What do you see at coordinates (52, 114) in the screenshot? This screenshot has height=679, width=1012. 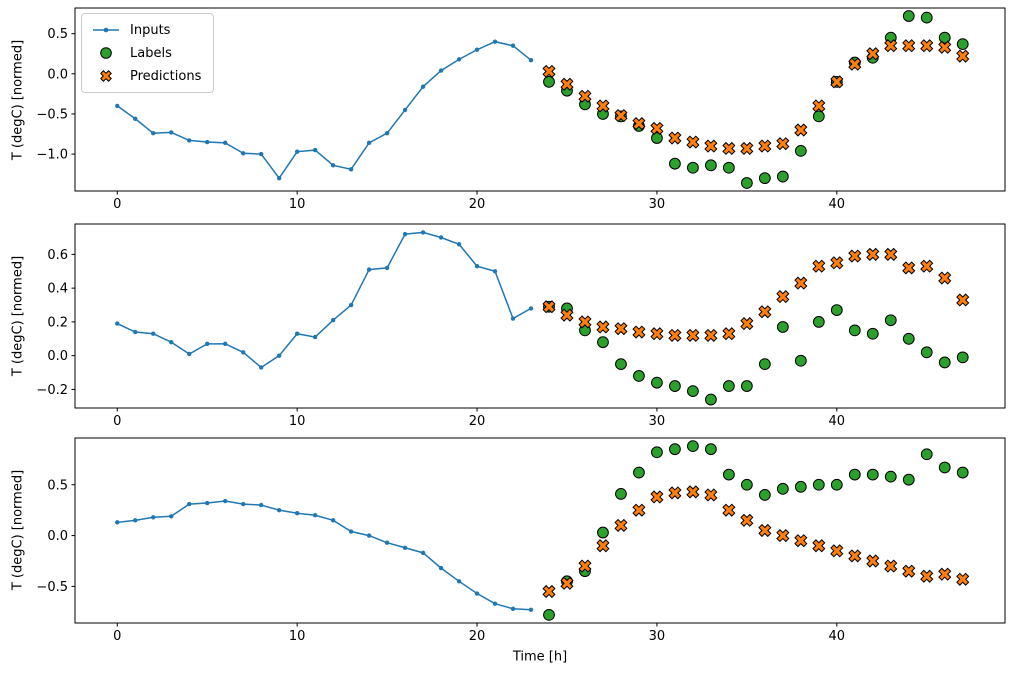 I see `y-tick-label: −0.5` at bounding box center [52, 114].